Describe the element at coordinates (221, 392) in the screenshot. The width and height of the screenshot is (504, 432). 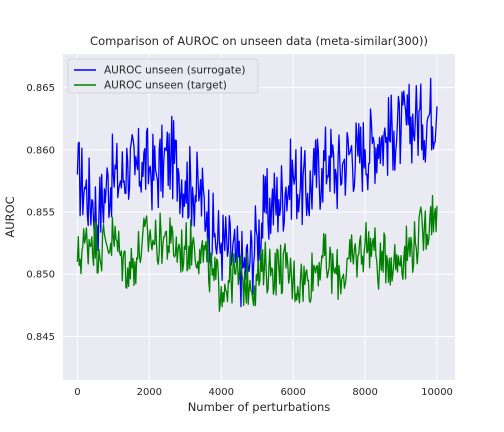
I see `x-tick-label: 4000` at that location.